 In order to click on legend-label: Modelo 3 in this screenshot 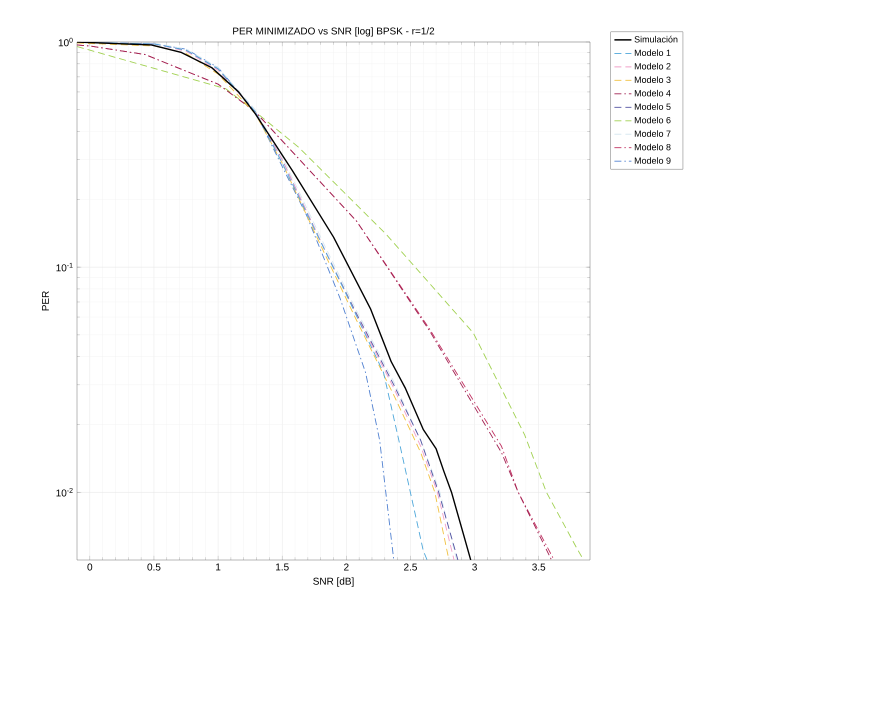, I will do `click(652, 79)`.